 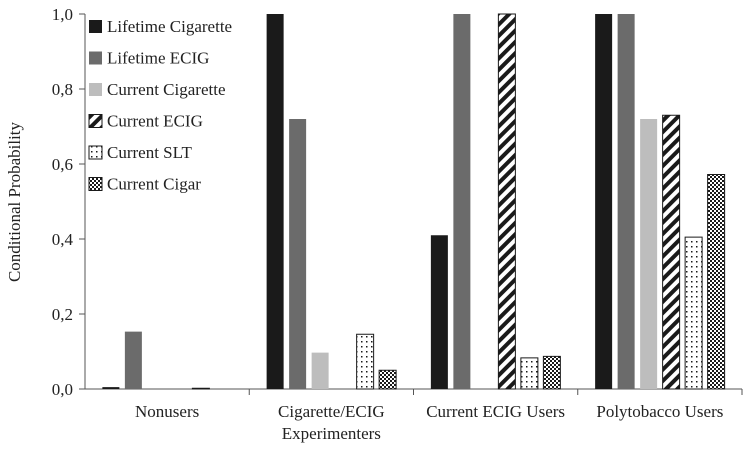 I want to click on legend-label: Current Cigarette, so click(x=166, y=89).